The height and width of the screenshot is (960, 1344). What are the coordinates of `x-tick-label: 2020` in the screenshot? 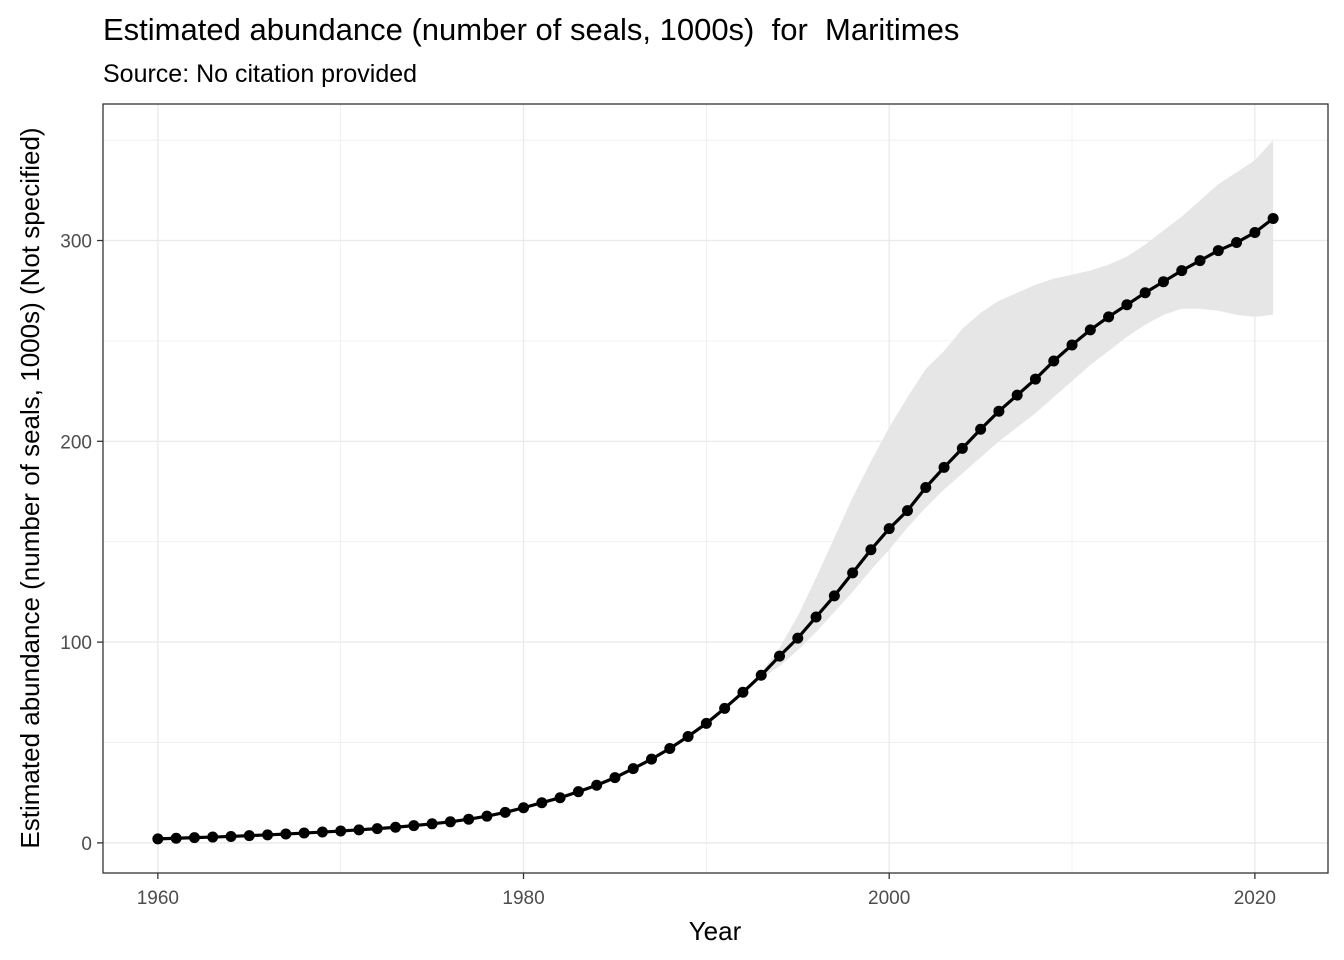 It's located at (1255, 898).